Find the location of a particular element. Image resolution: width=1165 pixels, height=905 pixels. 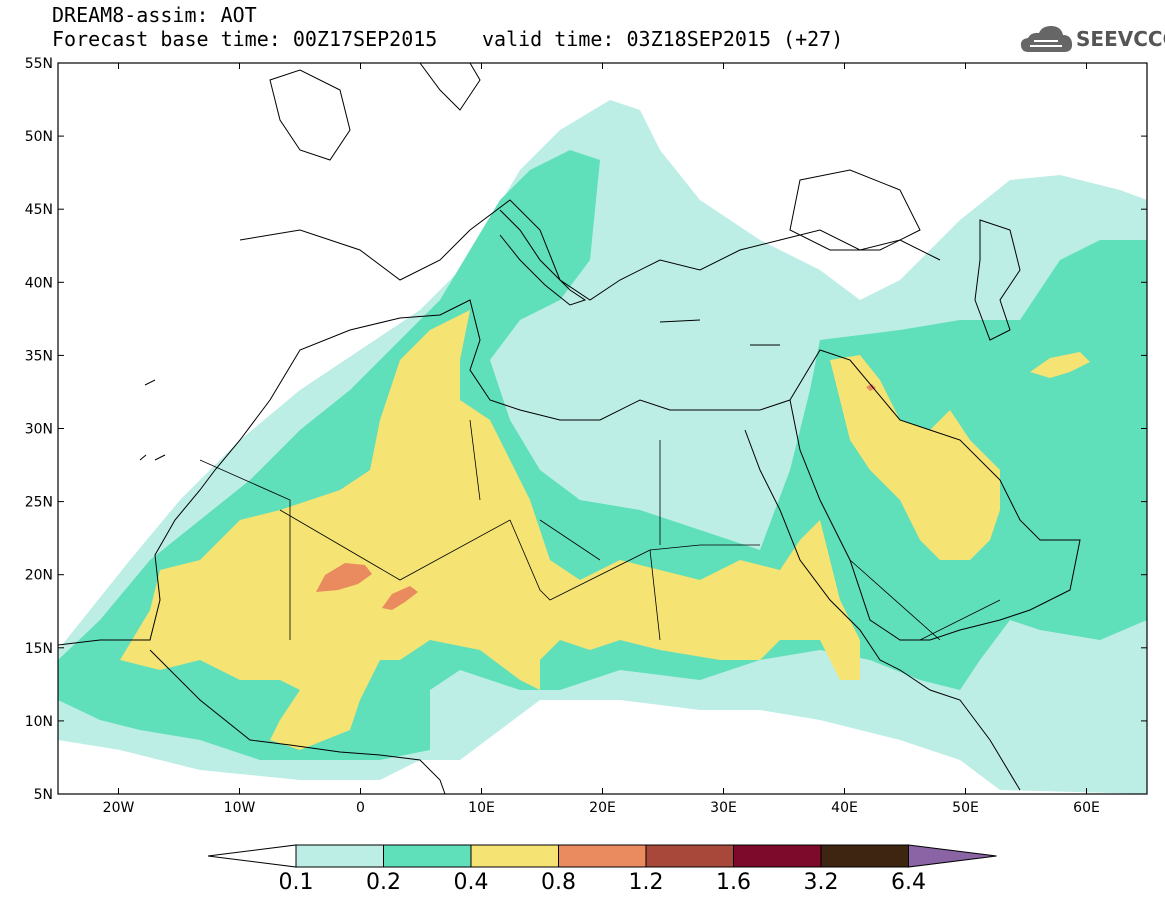

lat-label: 20N is located at coordinates (39, 576).